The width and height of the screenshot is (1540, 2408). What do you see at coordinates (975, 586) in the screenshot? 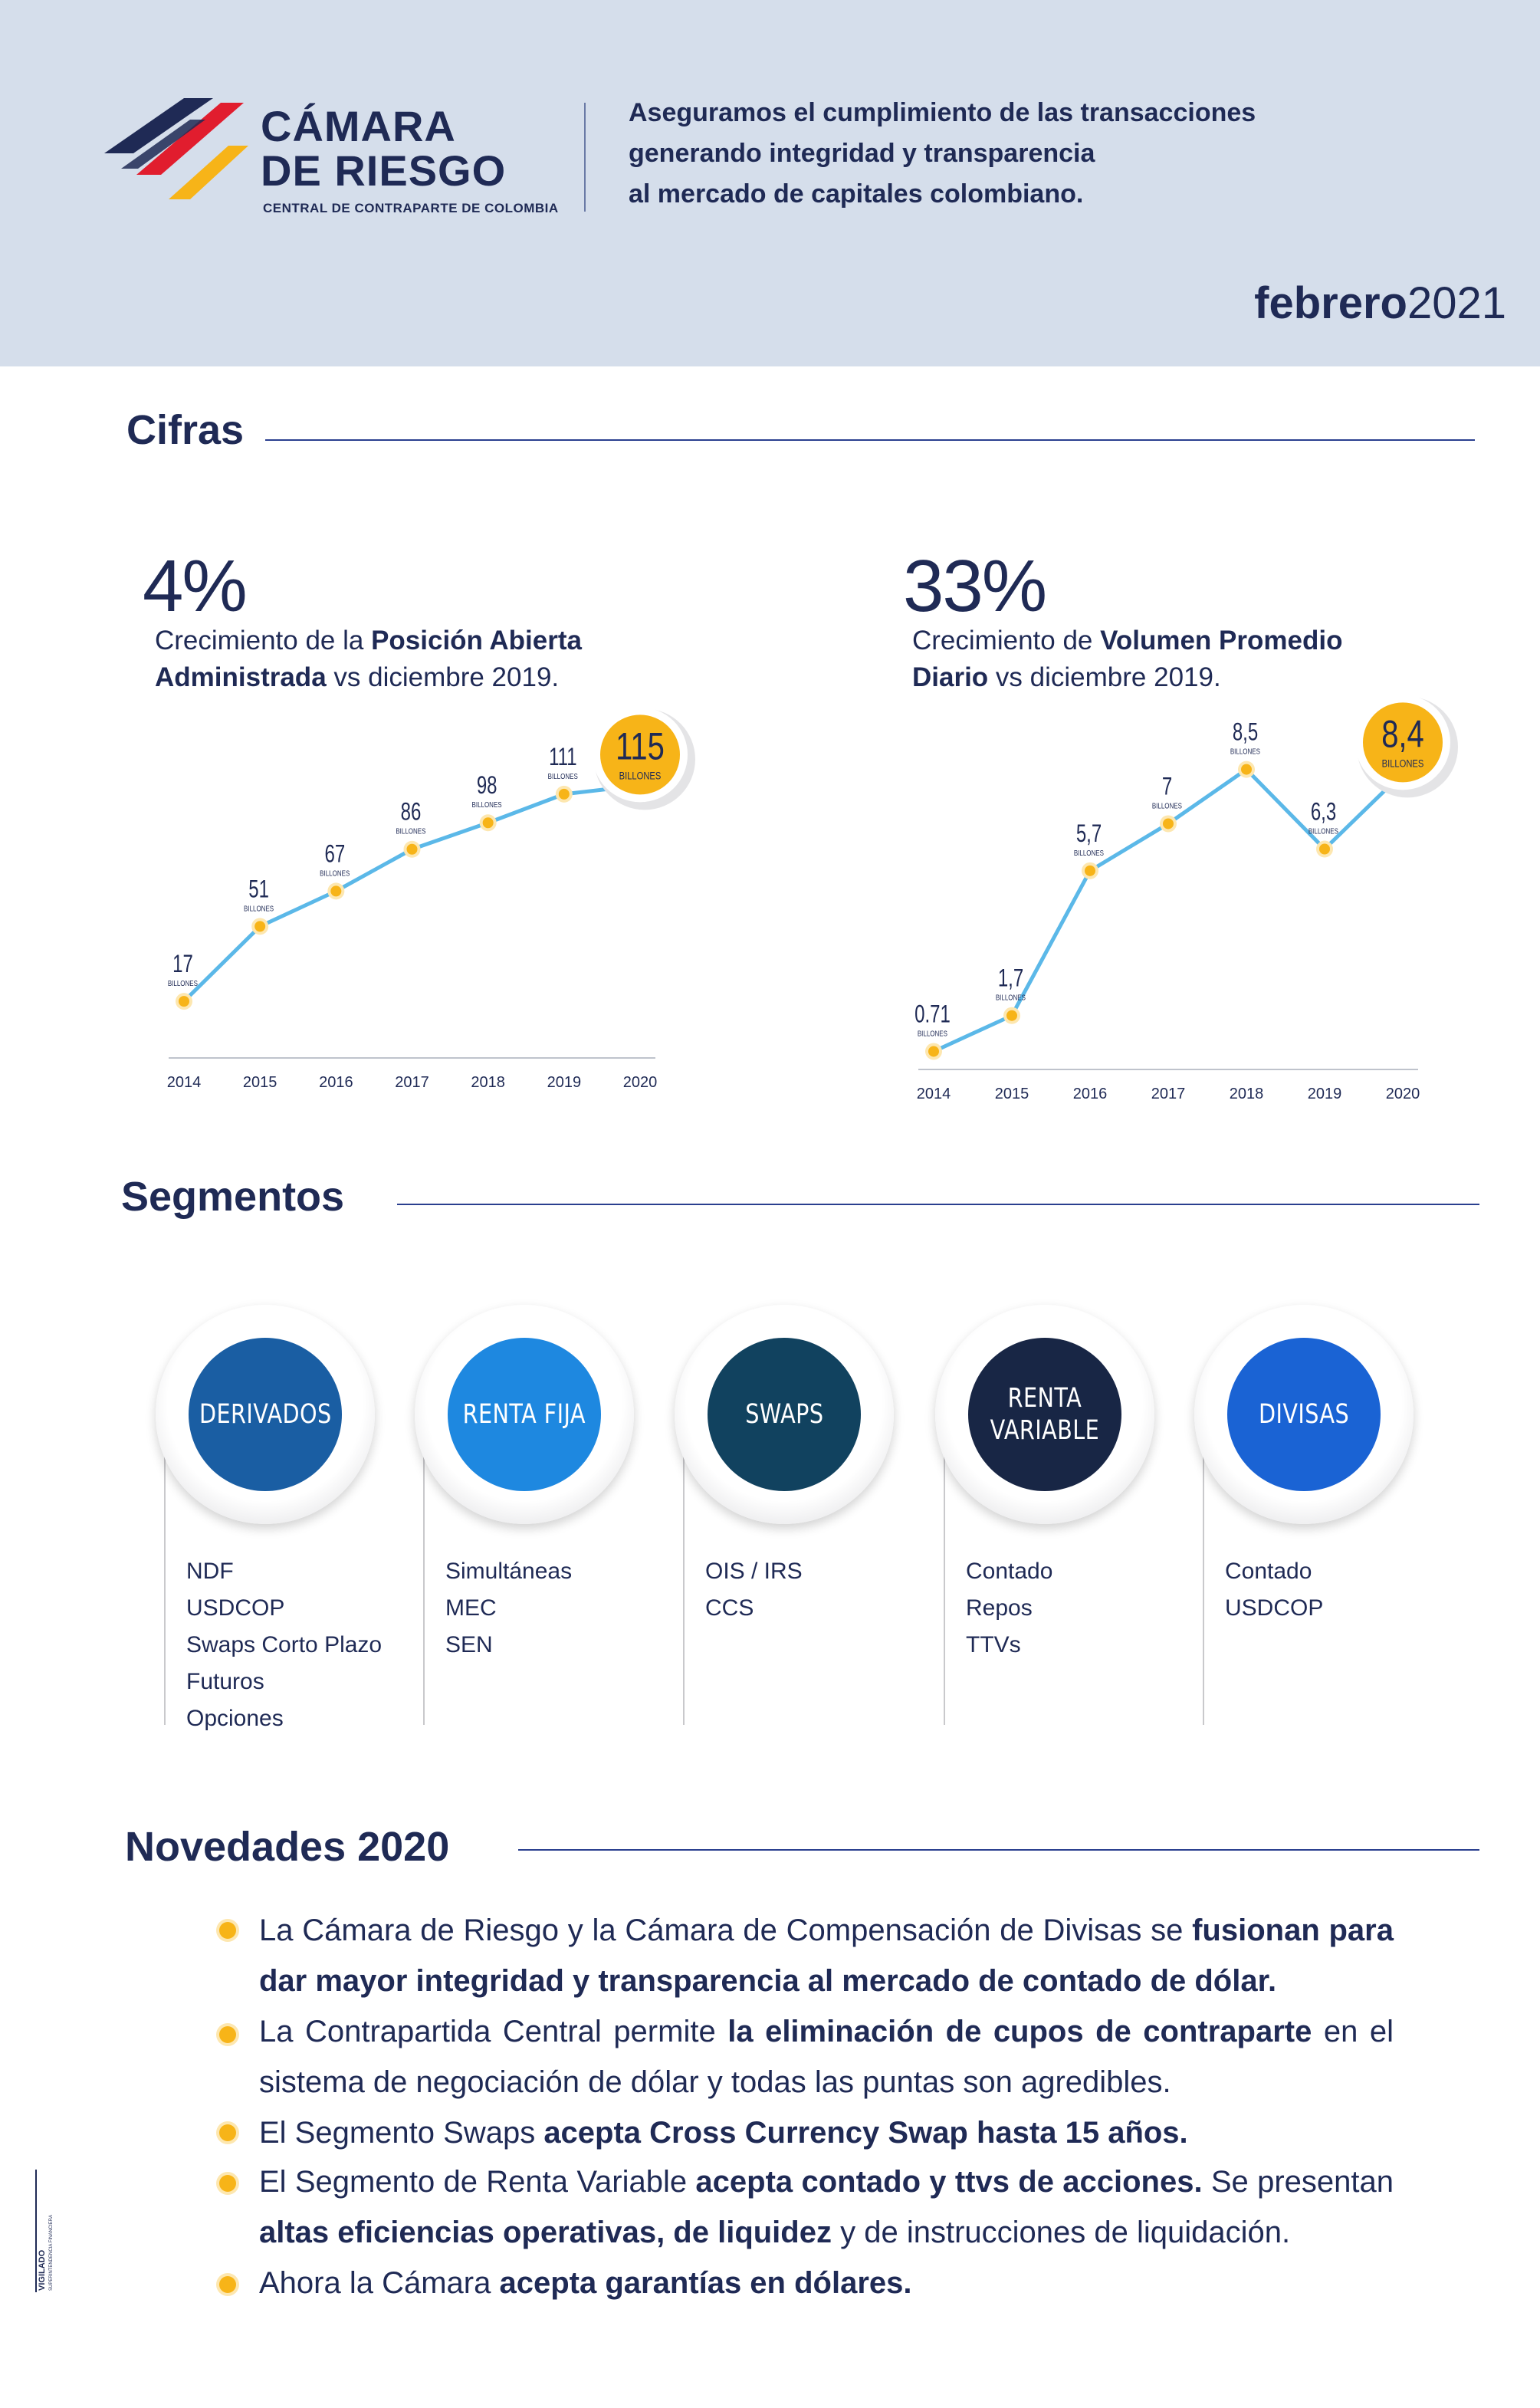
I see `stat-pct-volumen: 33%` at bounding box center [975, 586].